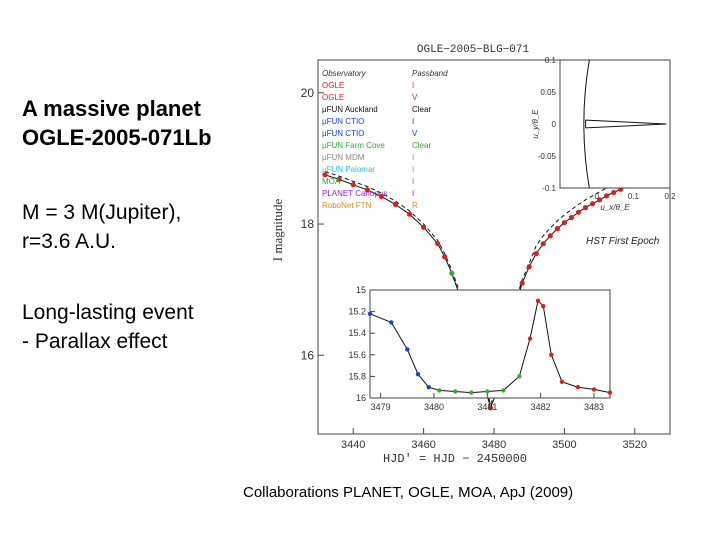 The width and height of the screenshot is (720, 540). Describe the element at coordinates (615, 207) in the screenshot. I see `caustic-x-axis-label: u_x/θ_E` at that location.